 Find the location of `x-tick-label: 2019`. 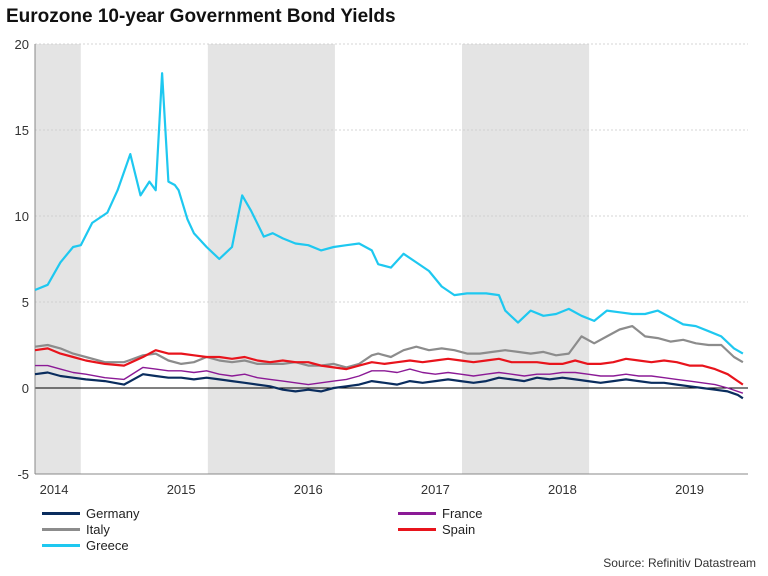

x-tick-label: 2019 is located at coordinates (689, 489).